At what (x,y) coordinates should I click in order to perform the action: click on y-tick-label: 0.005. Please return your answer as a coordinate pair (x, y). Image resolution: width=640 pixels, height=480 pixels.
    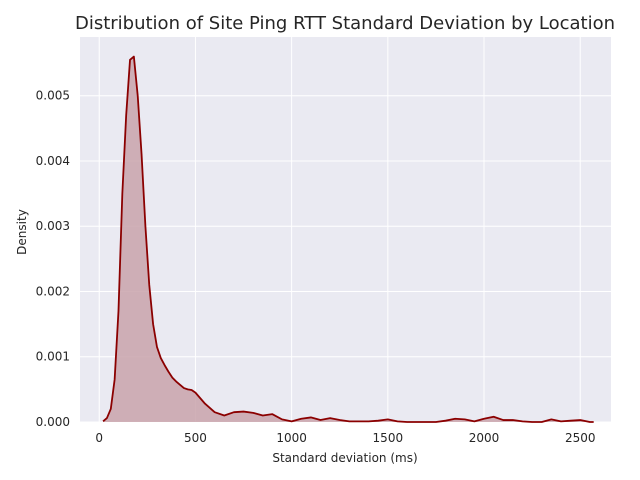
    Looking at the image, I should click on (53, 96).